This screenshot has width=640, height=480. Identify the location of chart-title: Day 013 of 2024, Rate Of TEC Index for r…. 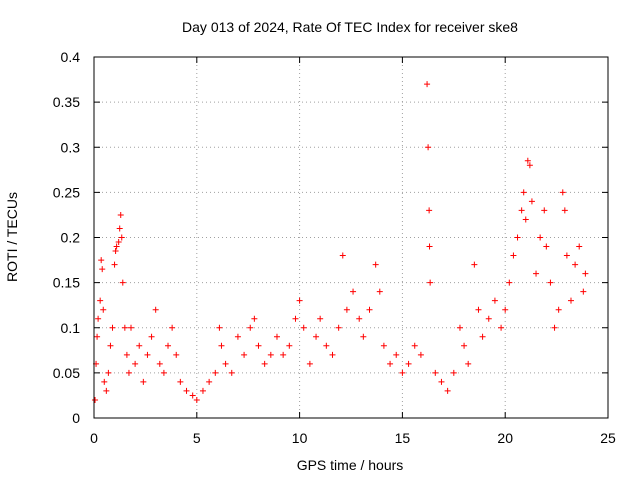
(350, 27).